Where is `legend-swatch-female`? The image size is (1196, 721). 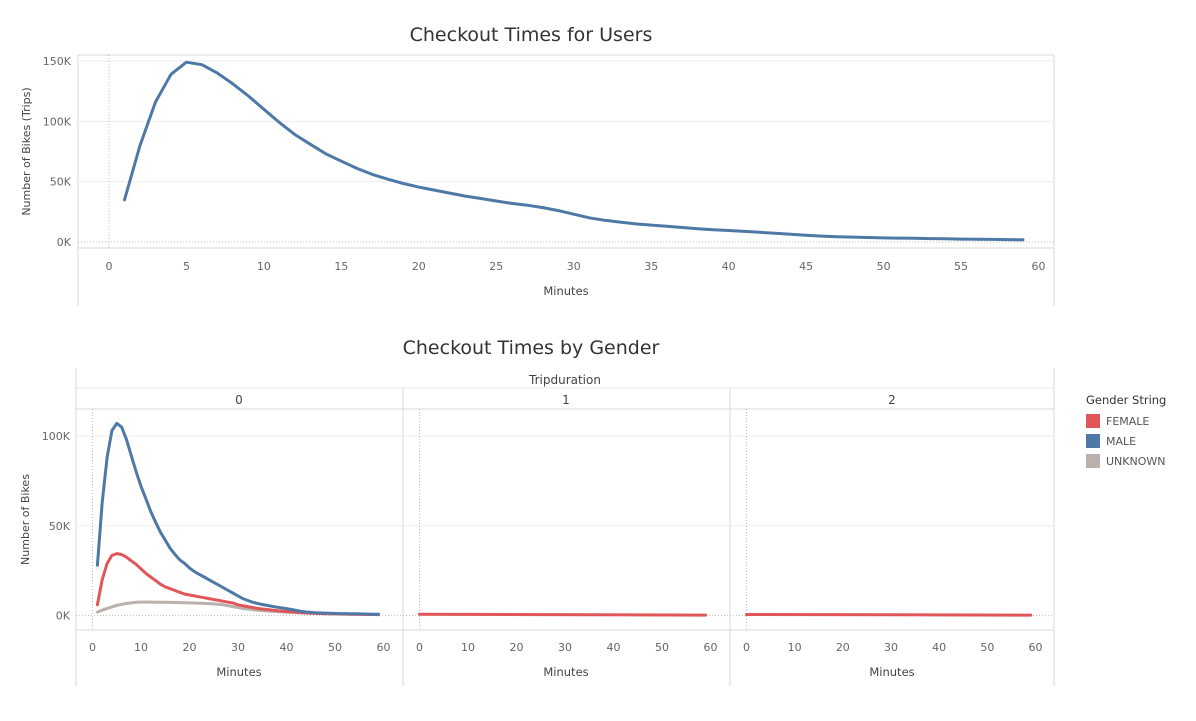 legend-swatch-female is located at coordinates (1093, 421).